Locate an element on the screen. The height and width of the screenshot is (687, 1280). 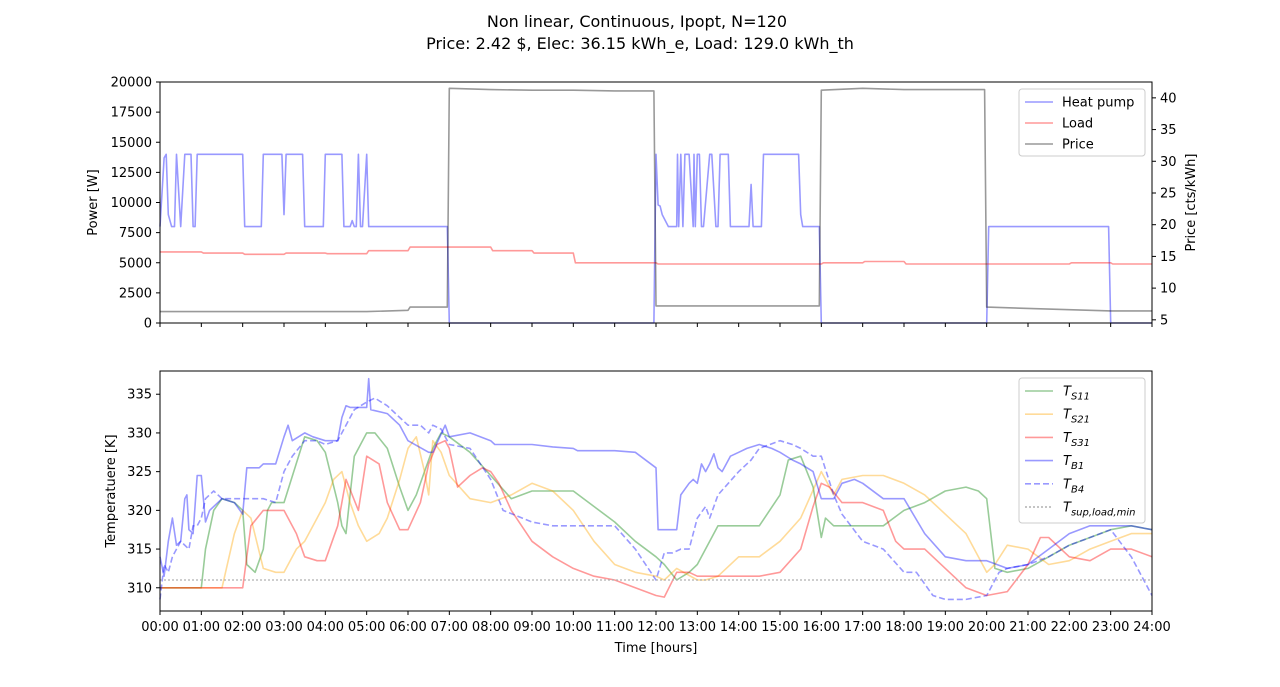
y-axis-label-power: Power [W] is located at coordinates (93, 202).